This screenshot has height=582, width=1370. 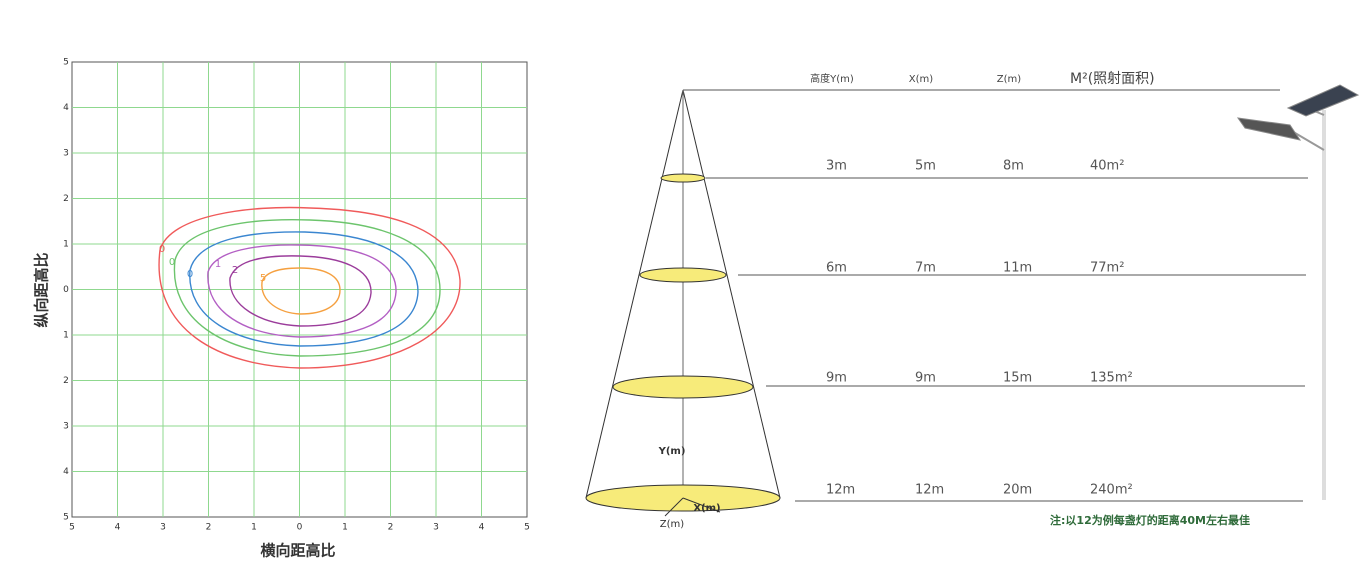 What do you see at coordinates (1017, 268) in the screenshot?
I see `table-cell: 11m` at bounding box center [1017, 268].